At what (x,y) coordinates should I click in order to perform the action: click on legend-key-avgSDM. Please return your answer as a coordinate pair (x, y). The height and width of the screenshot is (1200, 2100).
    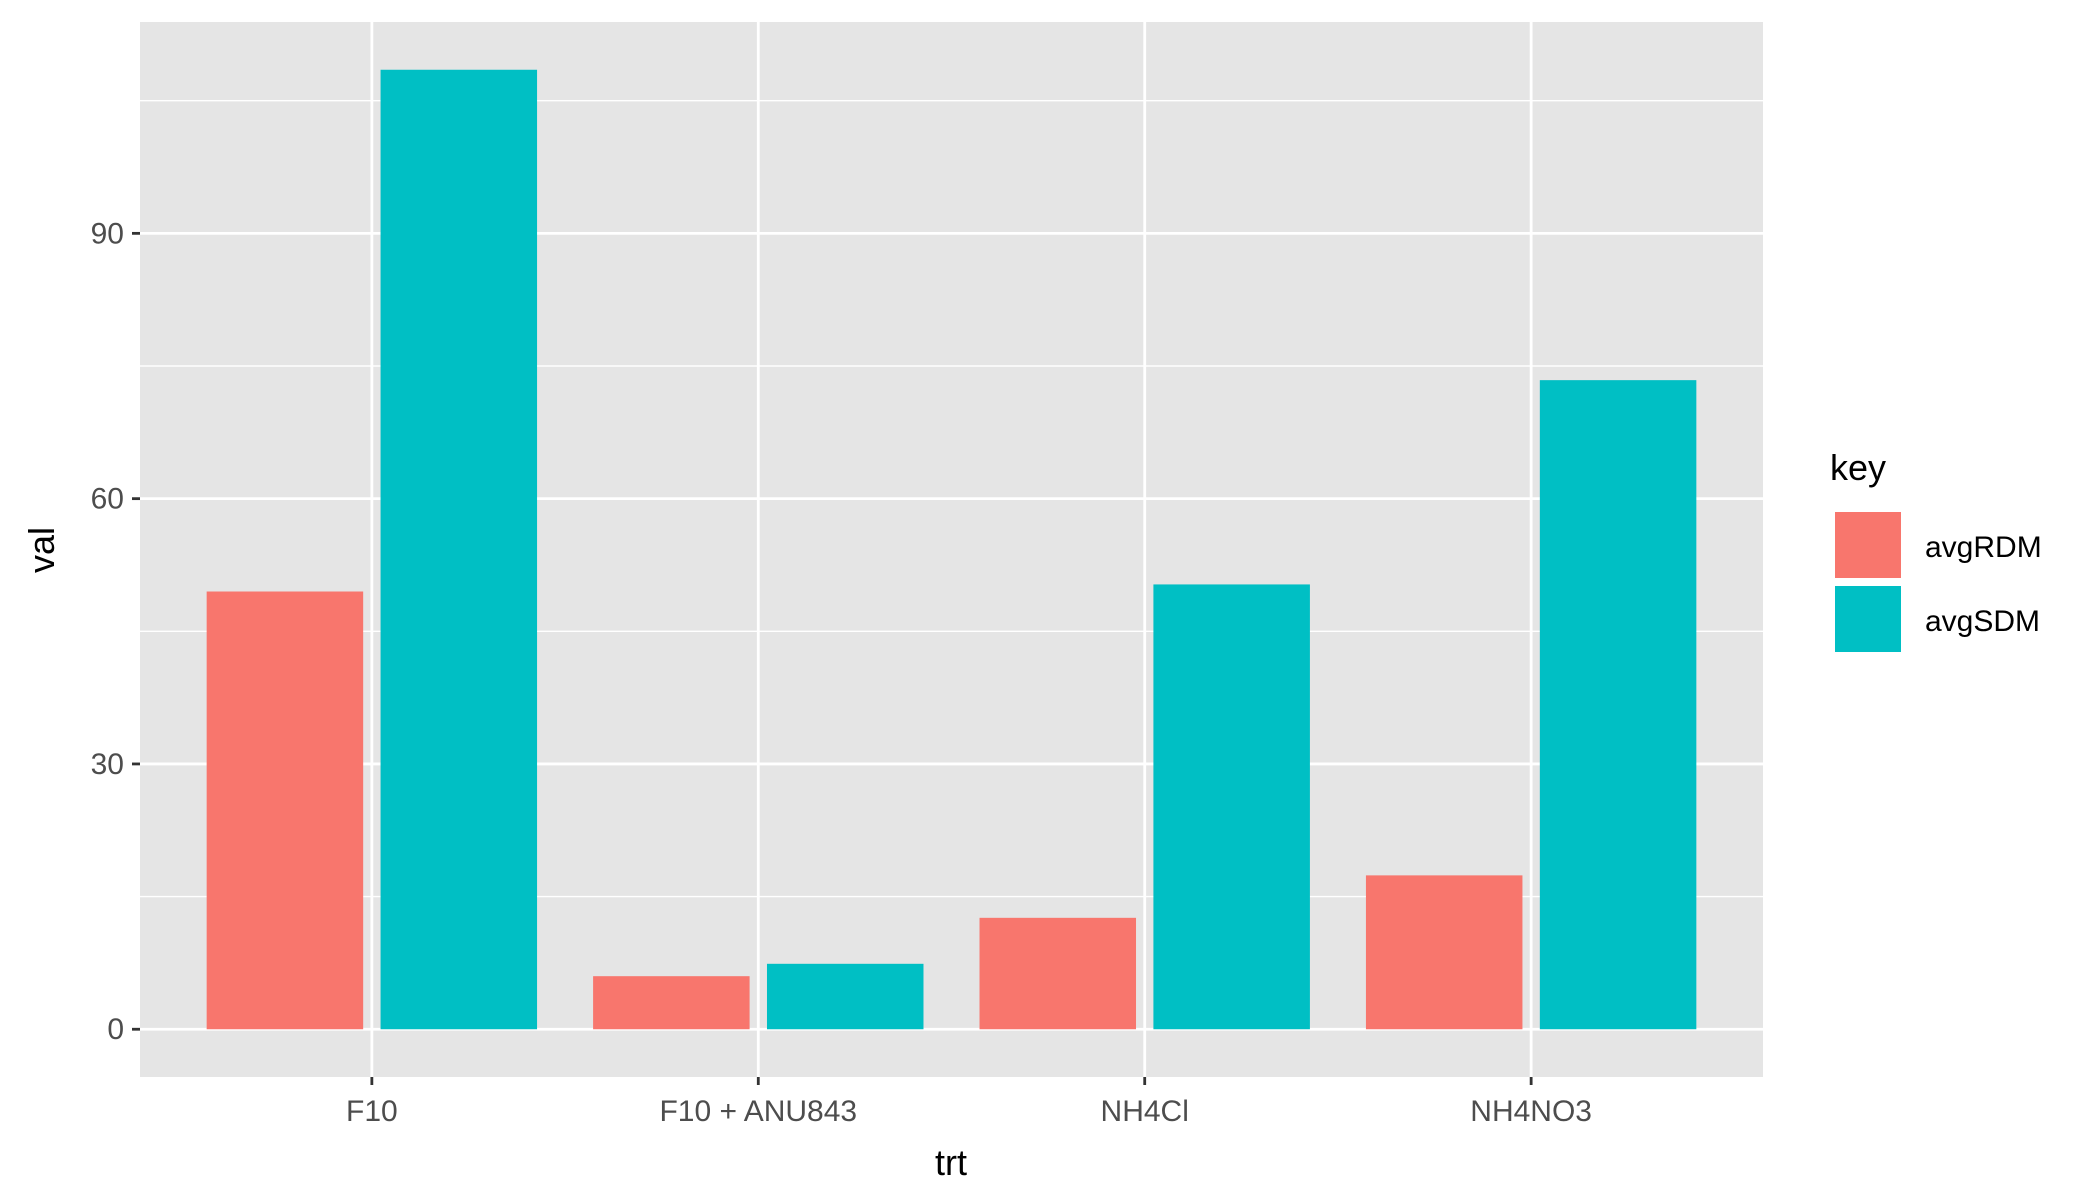
    Looking at the image, I should click on (1868, 619).